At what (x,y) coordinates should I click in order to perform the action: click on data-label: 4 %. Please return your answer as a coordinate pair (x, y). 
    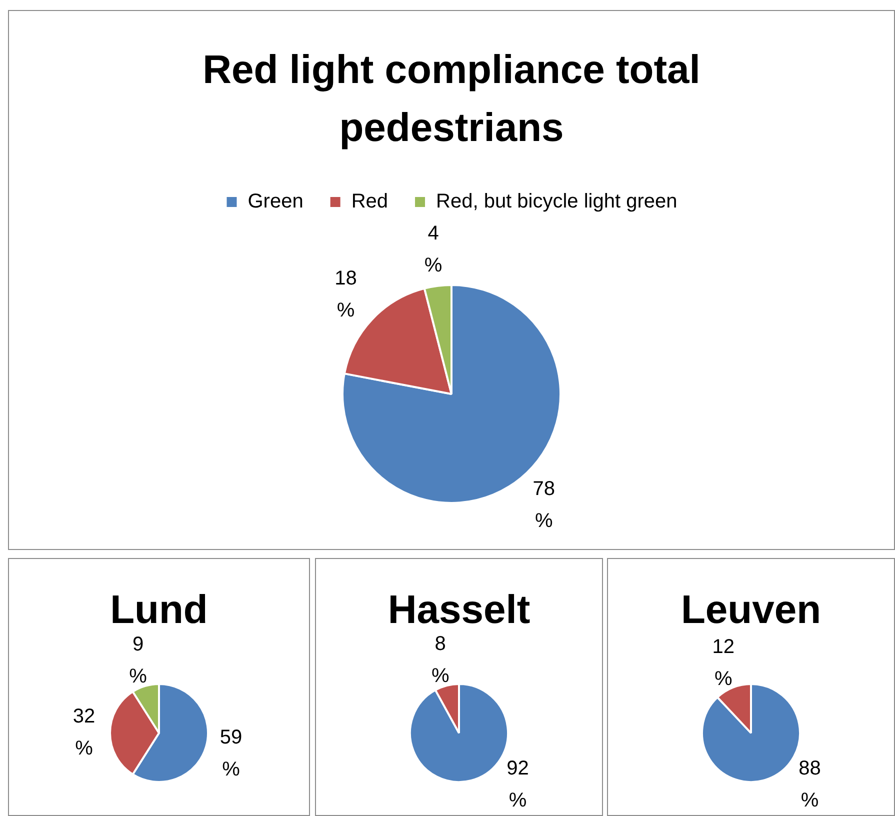
    Looking at the image, I should click on (433, 249).